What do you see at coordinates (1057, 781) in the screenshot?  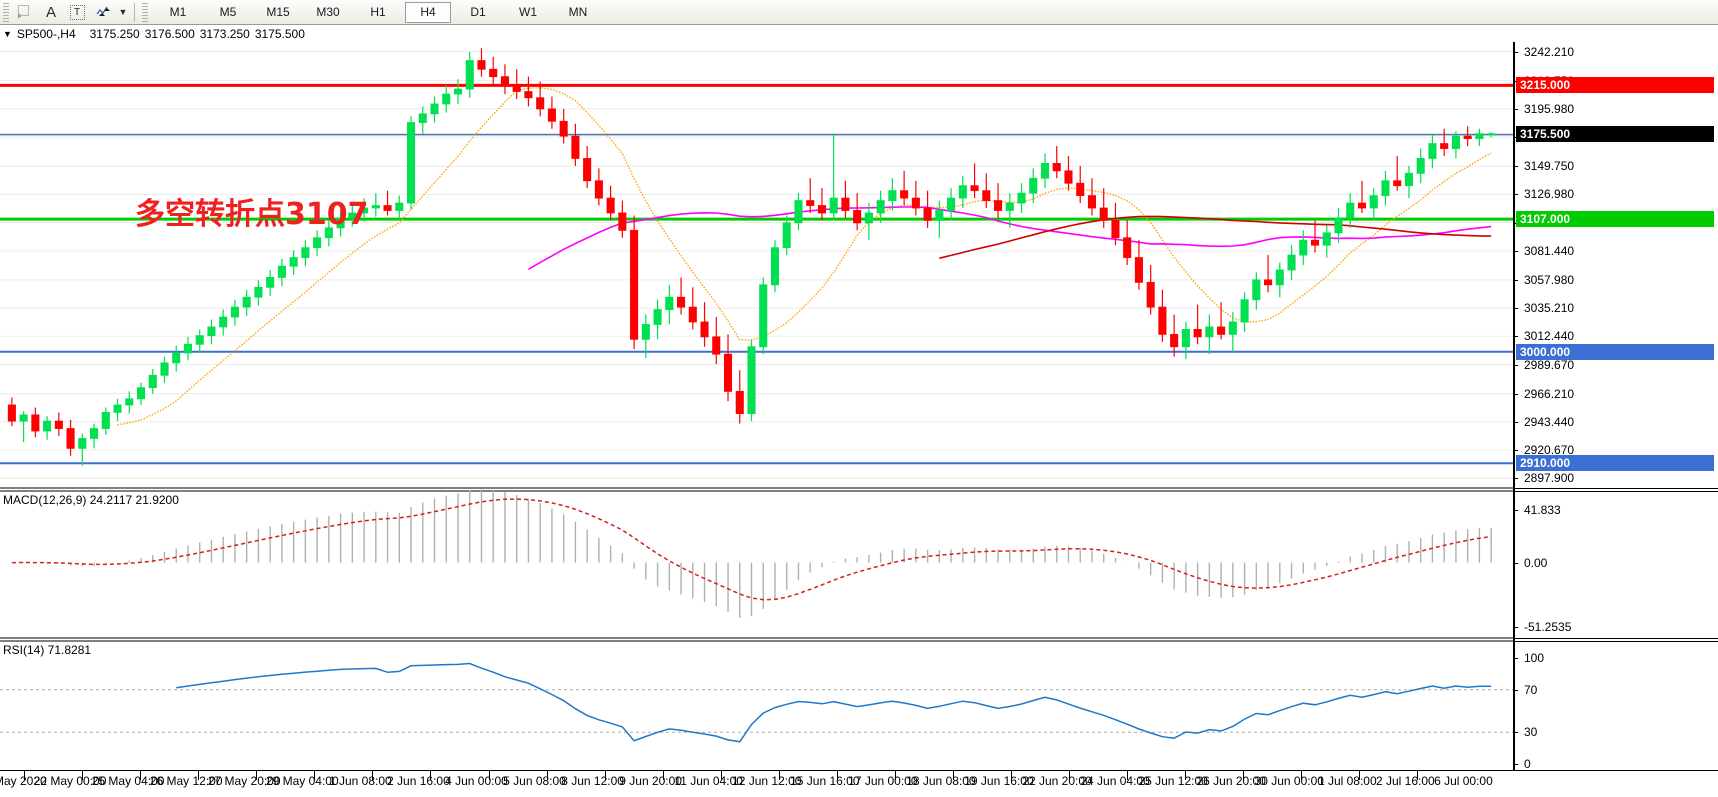 I see `time-tick-label: 22 Jun 20:00` at bounding box center [1057, 781].